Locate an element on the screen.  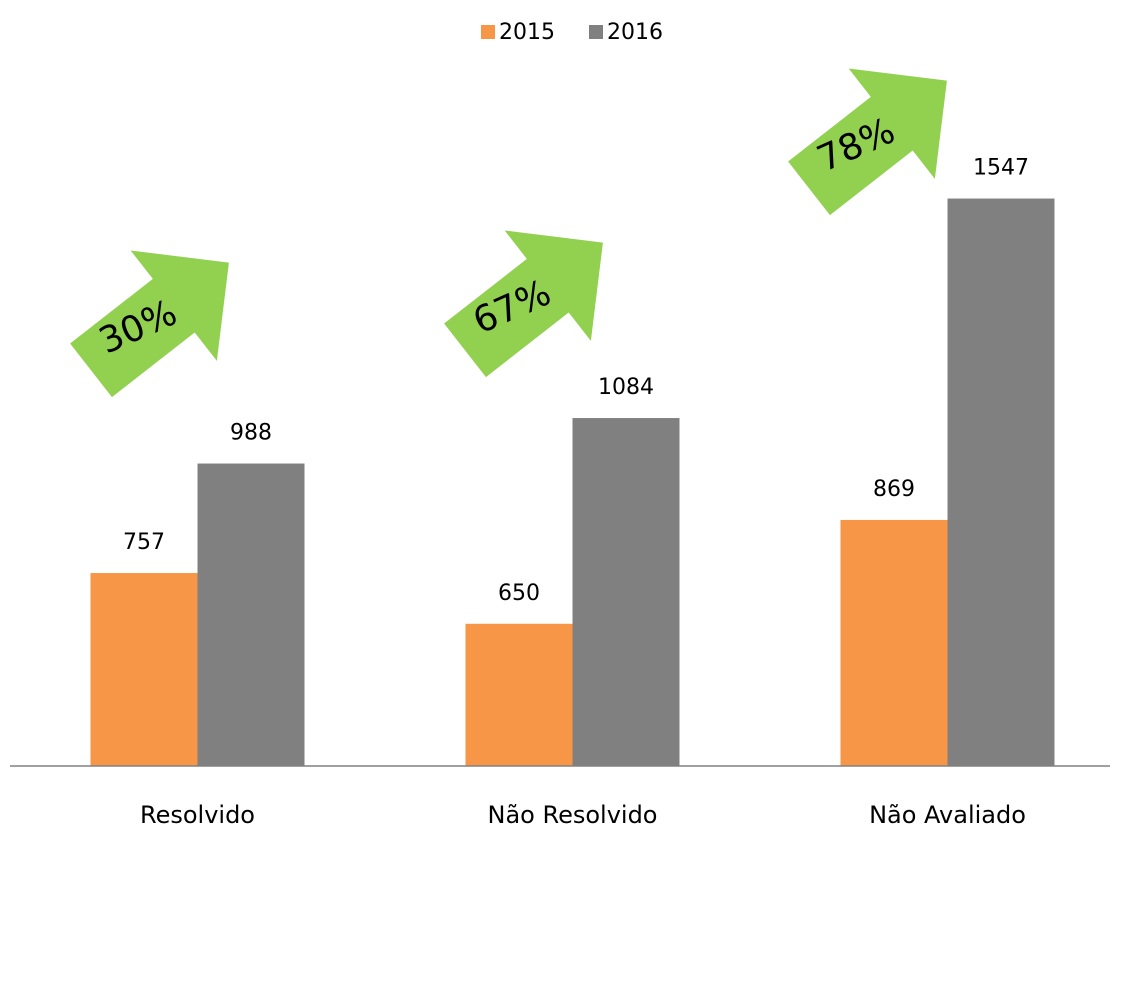
growth-arrow: 30% is located at coordinates (149, 324).